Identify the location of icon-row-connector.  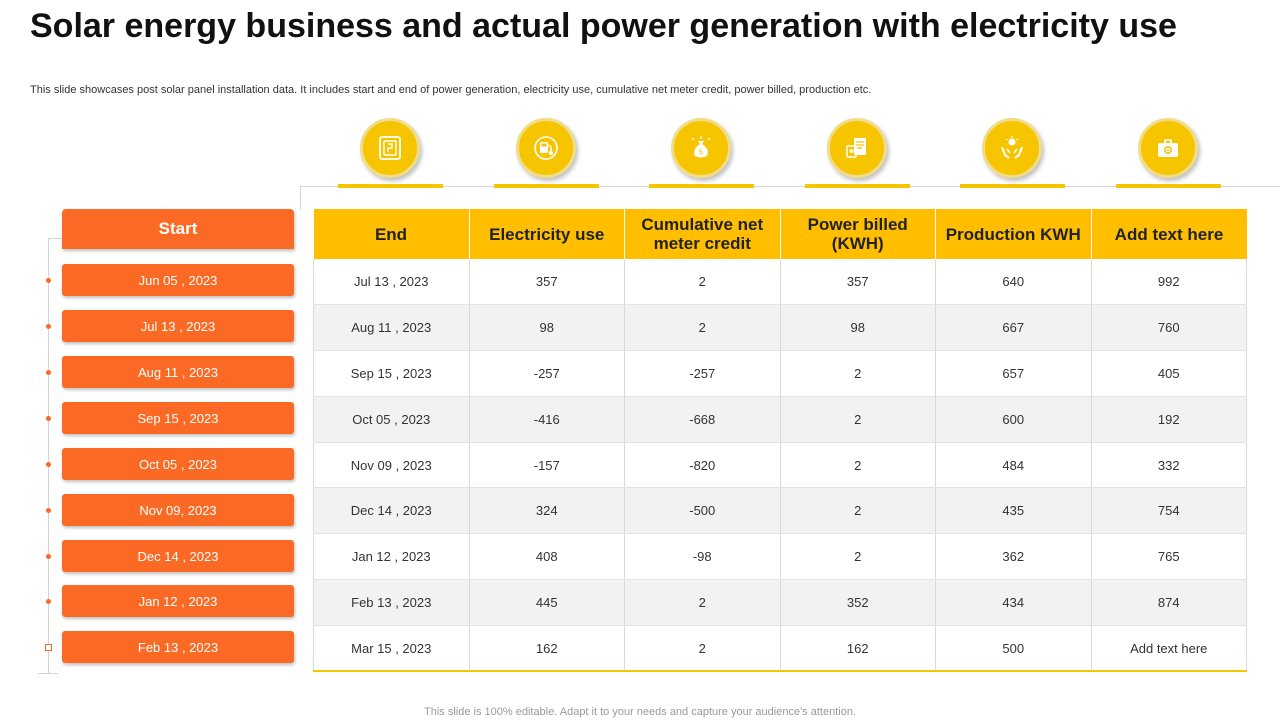
(790, 186).